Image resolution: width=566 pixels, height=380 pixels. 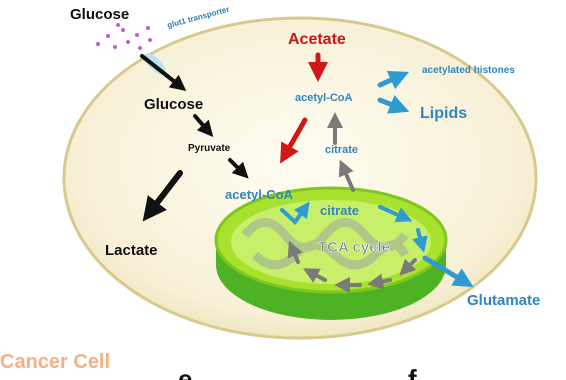 I want to click on panel-letter: f, so click(x=412, y=372).